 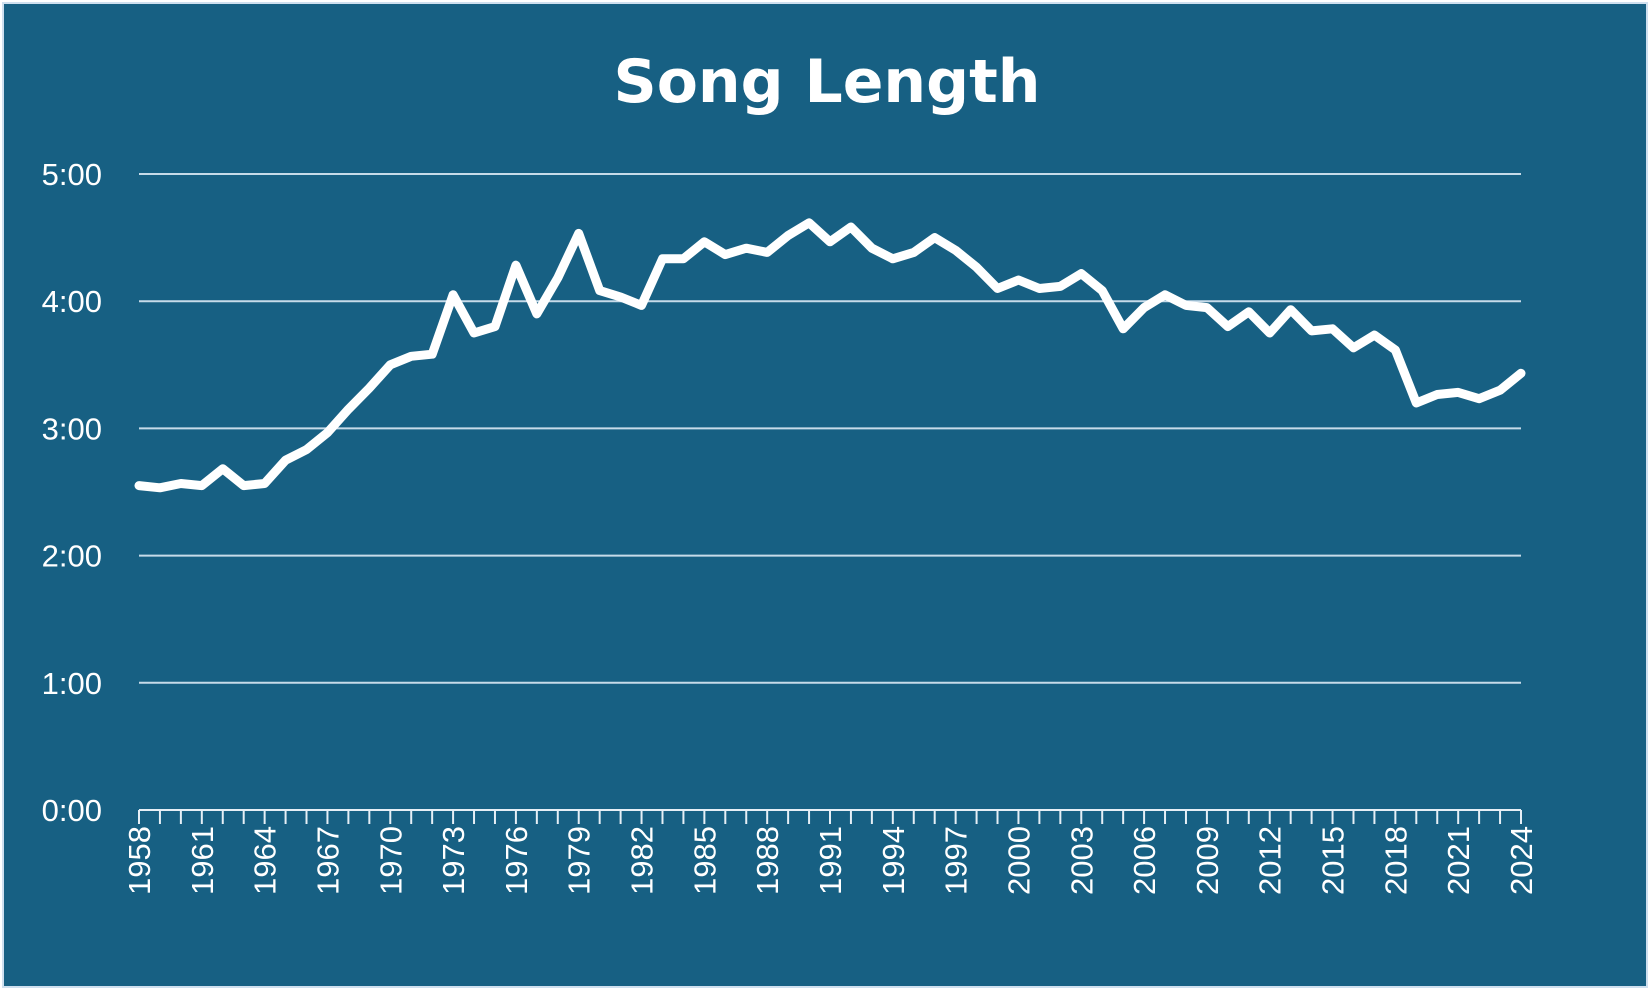 What do you see at coordinates (390, 860) in the screenshot?
I see `x-tick-label: 1970` at bounding box center [390, 860].